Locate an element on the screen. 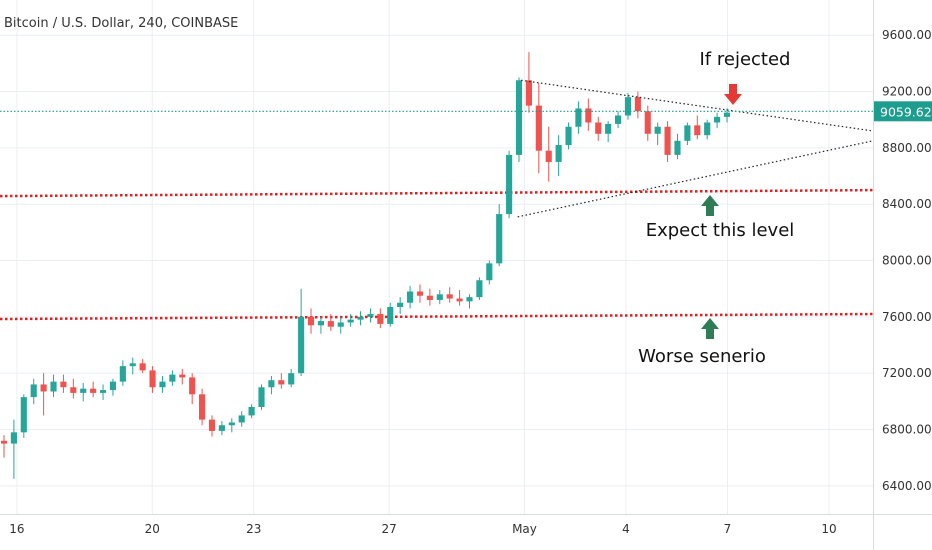 This screenshot has height=550, width=932. current-price-badge is located at coordinates (903, 111).